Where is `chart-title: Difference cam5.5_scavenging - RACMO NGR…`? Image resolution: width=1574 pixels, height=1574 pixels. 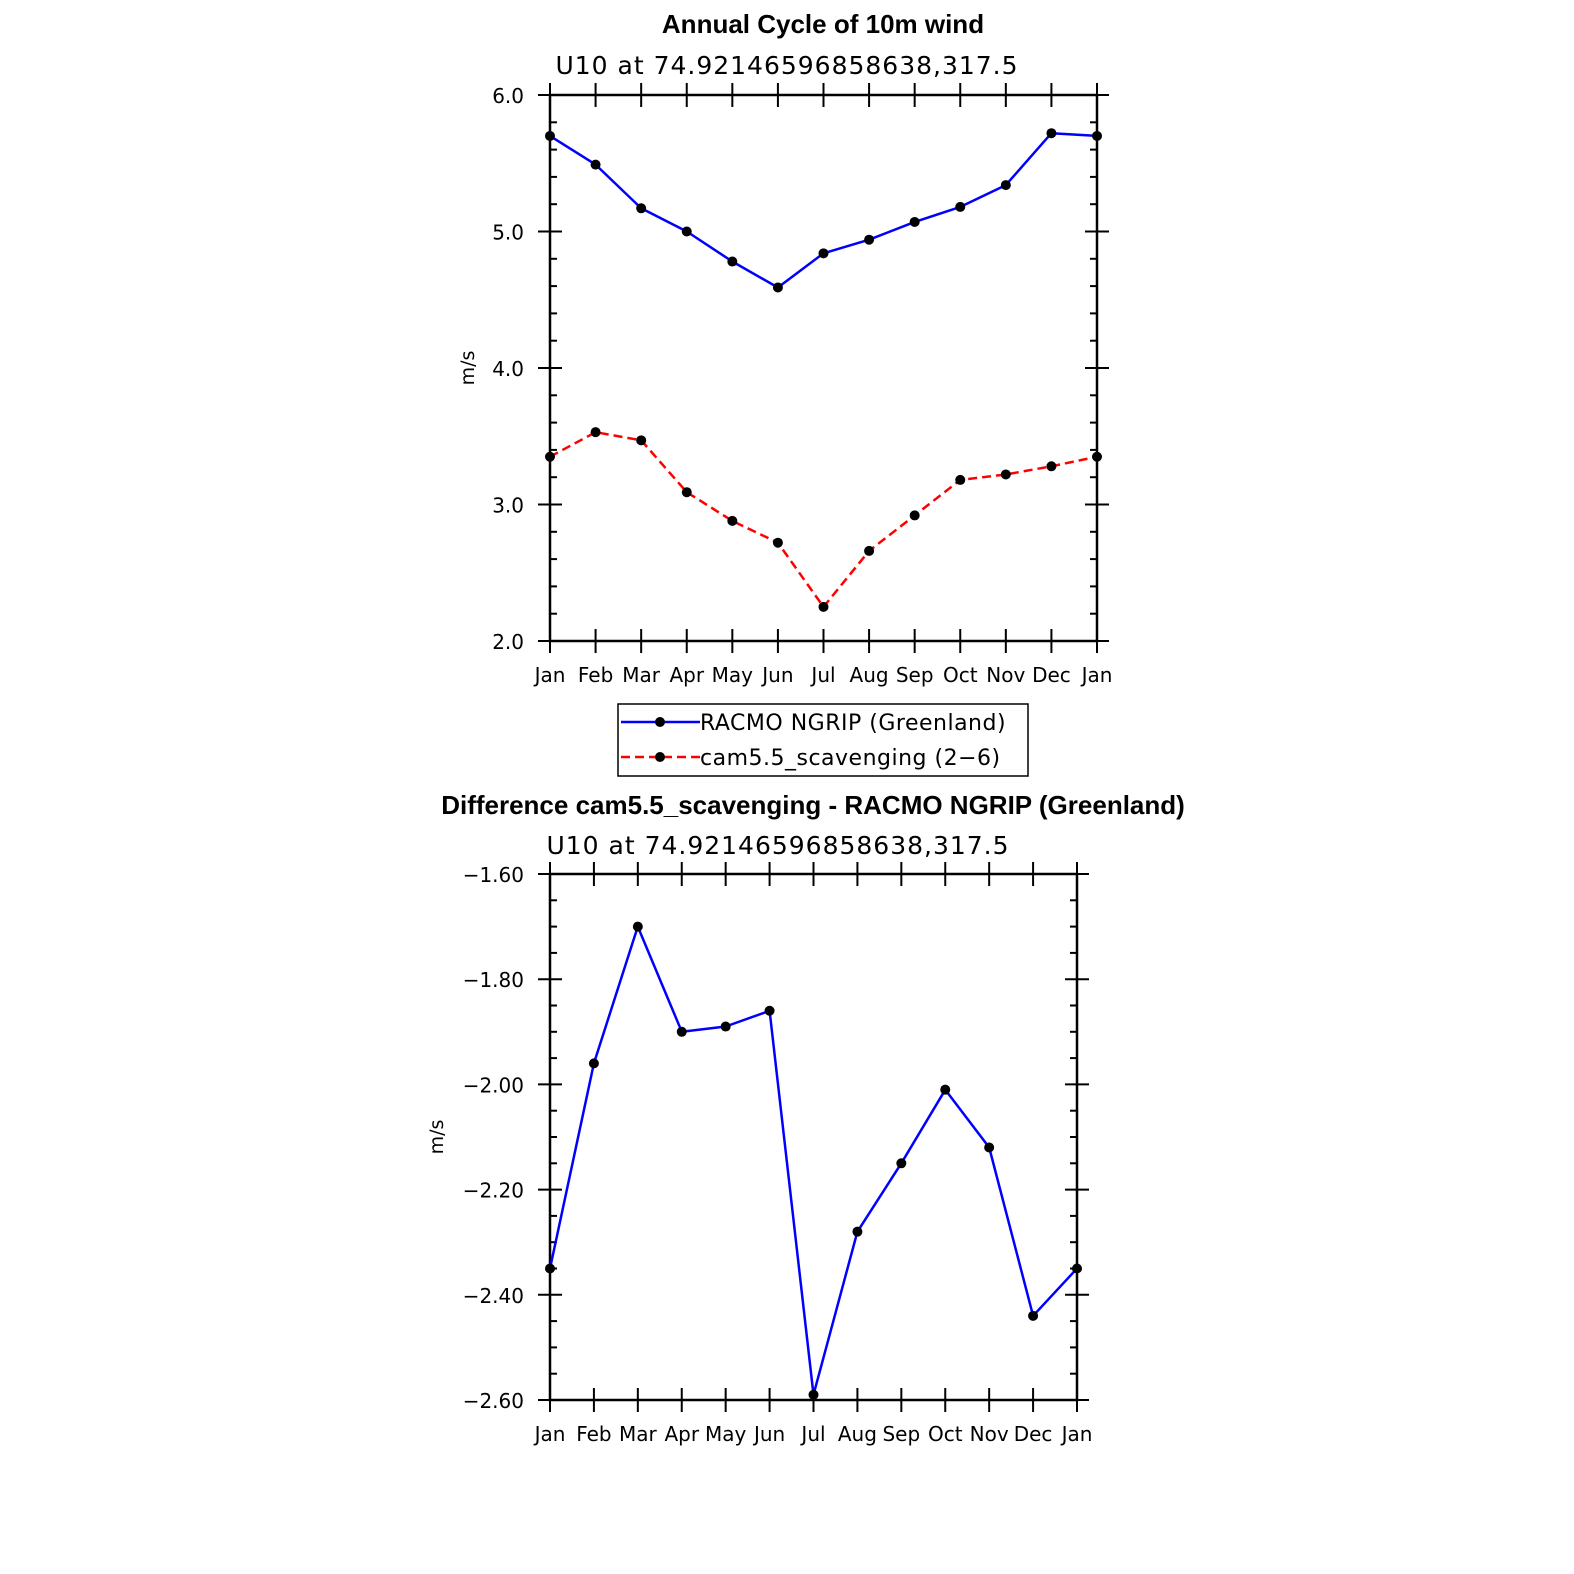
chart-title: Difference cam5.5_scavenging - RACMO NGR… is located at coordinates (813, 805).